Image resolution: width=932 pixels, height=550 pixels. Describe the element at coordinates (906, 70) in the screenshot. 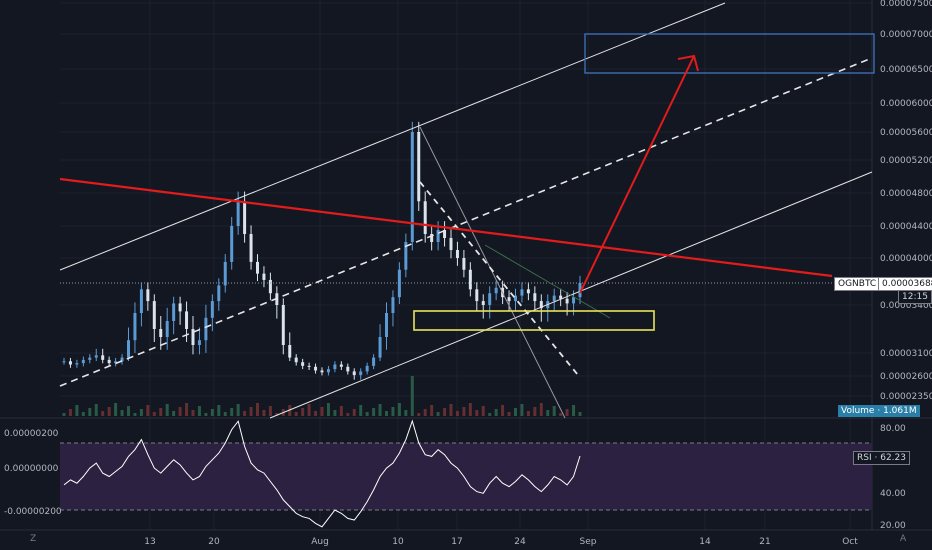

I see `price-tick-label: 0.00006500` at that location.